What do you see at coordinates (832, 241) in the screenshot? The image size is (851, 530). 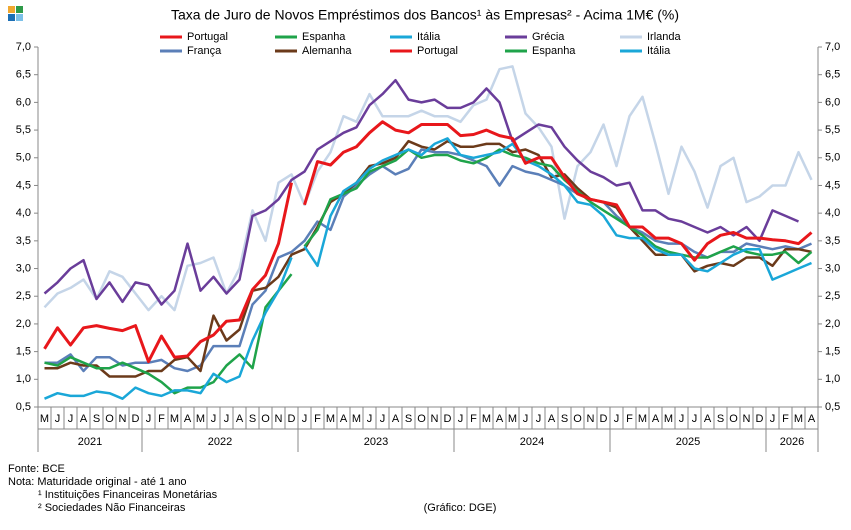 I see `y2-tick-label: 3,5` at bounding box center [832, 241].